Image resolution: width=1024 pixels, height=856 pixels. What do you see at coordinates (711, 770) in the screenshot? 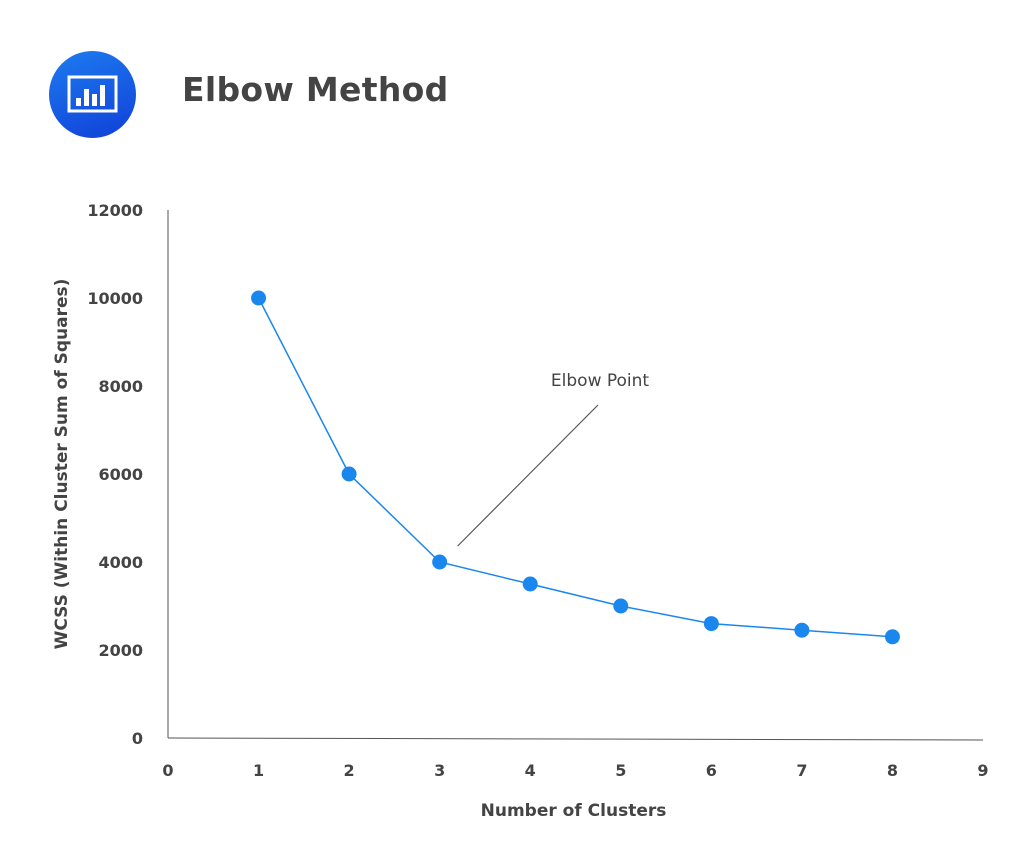
I see `x-tick-label: 6` at bounding box center [711, 770].